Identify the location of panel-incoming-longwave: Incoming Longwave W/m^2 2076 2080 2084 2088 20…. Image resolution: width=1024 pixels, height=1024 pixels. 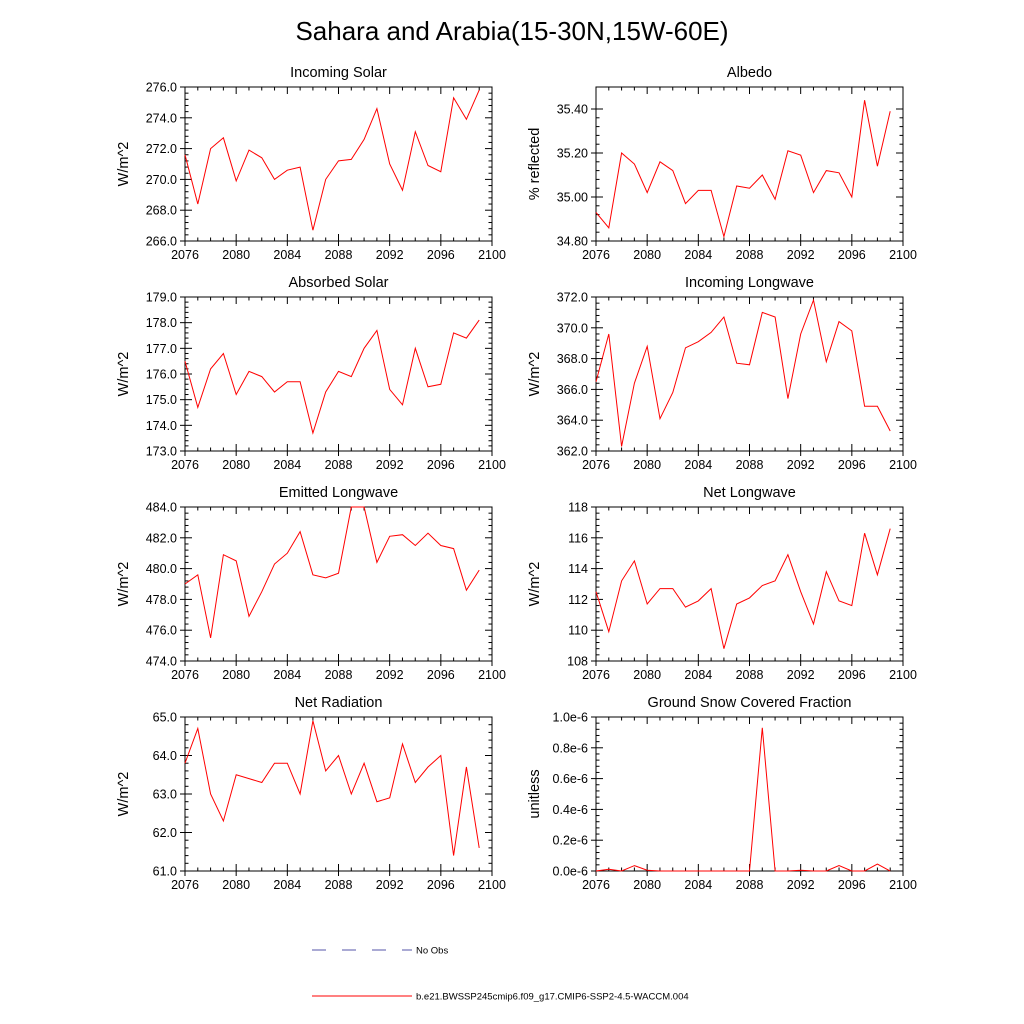
(722, 373).